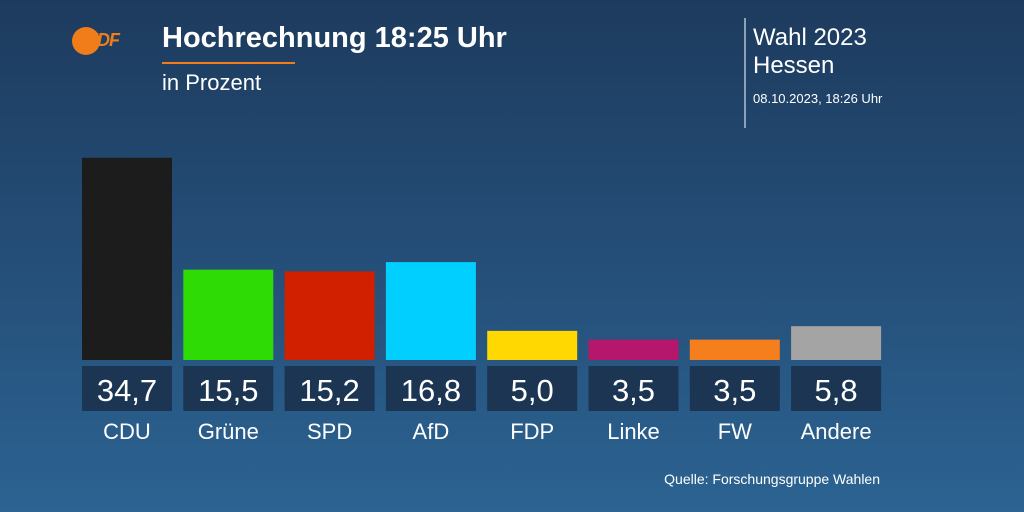 This screenshot has width=1024, height=512. Describe the element at coordinates (212, 82) in the screenshot. I see `page-subtitle: in Prozent` at that location.